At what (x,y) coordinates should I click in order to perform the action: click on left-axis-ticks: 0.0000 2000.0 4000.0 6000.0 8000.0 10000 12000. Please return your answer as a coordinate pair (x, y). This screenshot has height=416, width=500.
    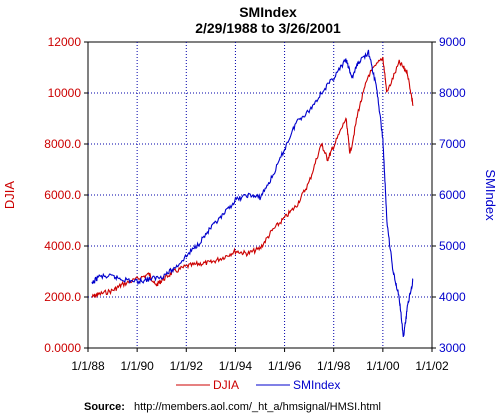
    Looking at the image, I should click on (66, 195).